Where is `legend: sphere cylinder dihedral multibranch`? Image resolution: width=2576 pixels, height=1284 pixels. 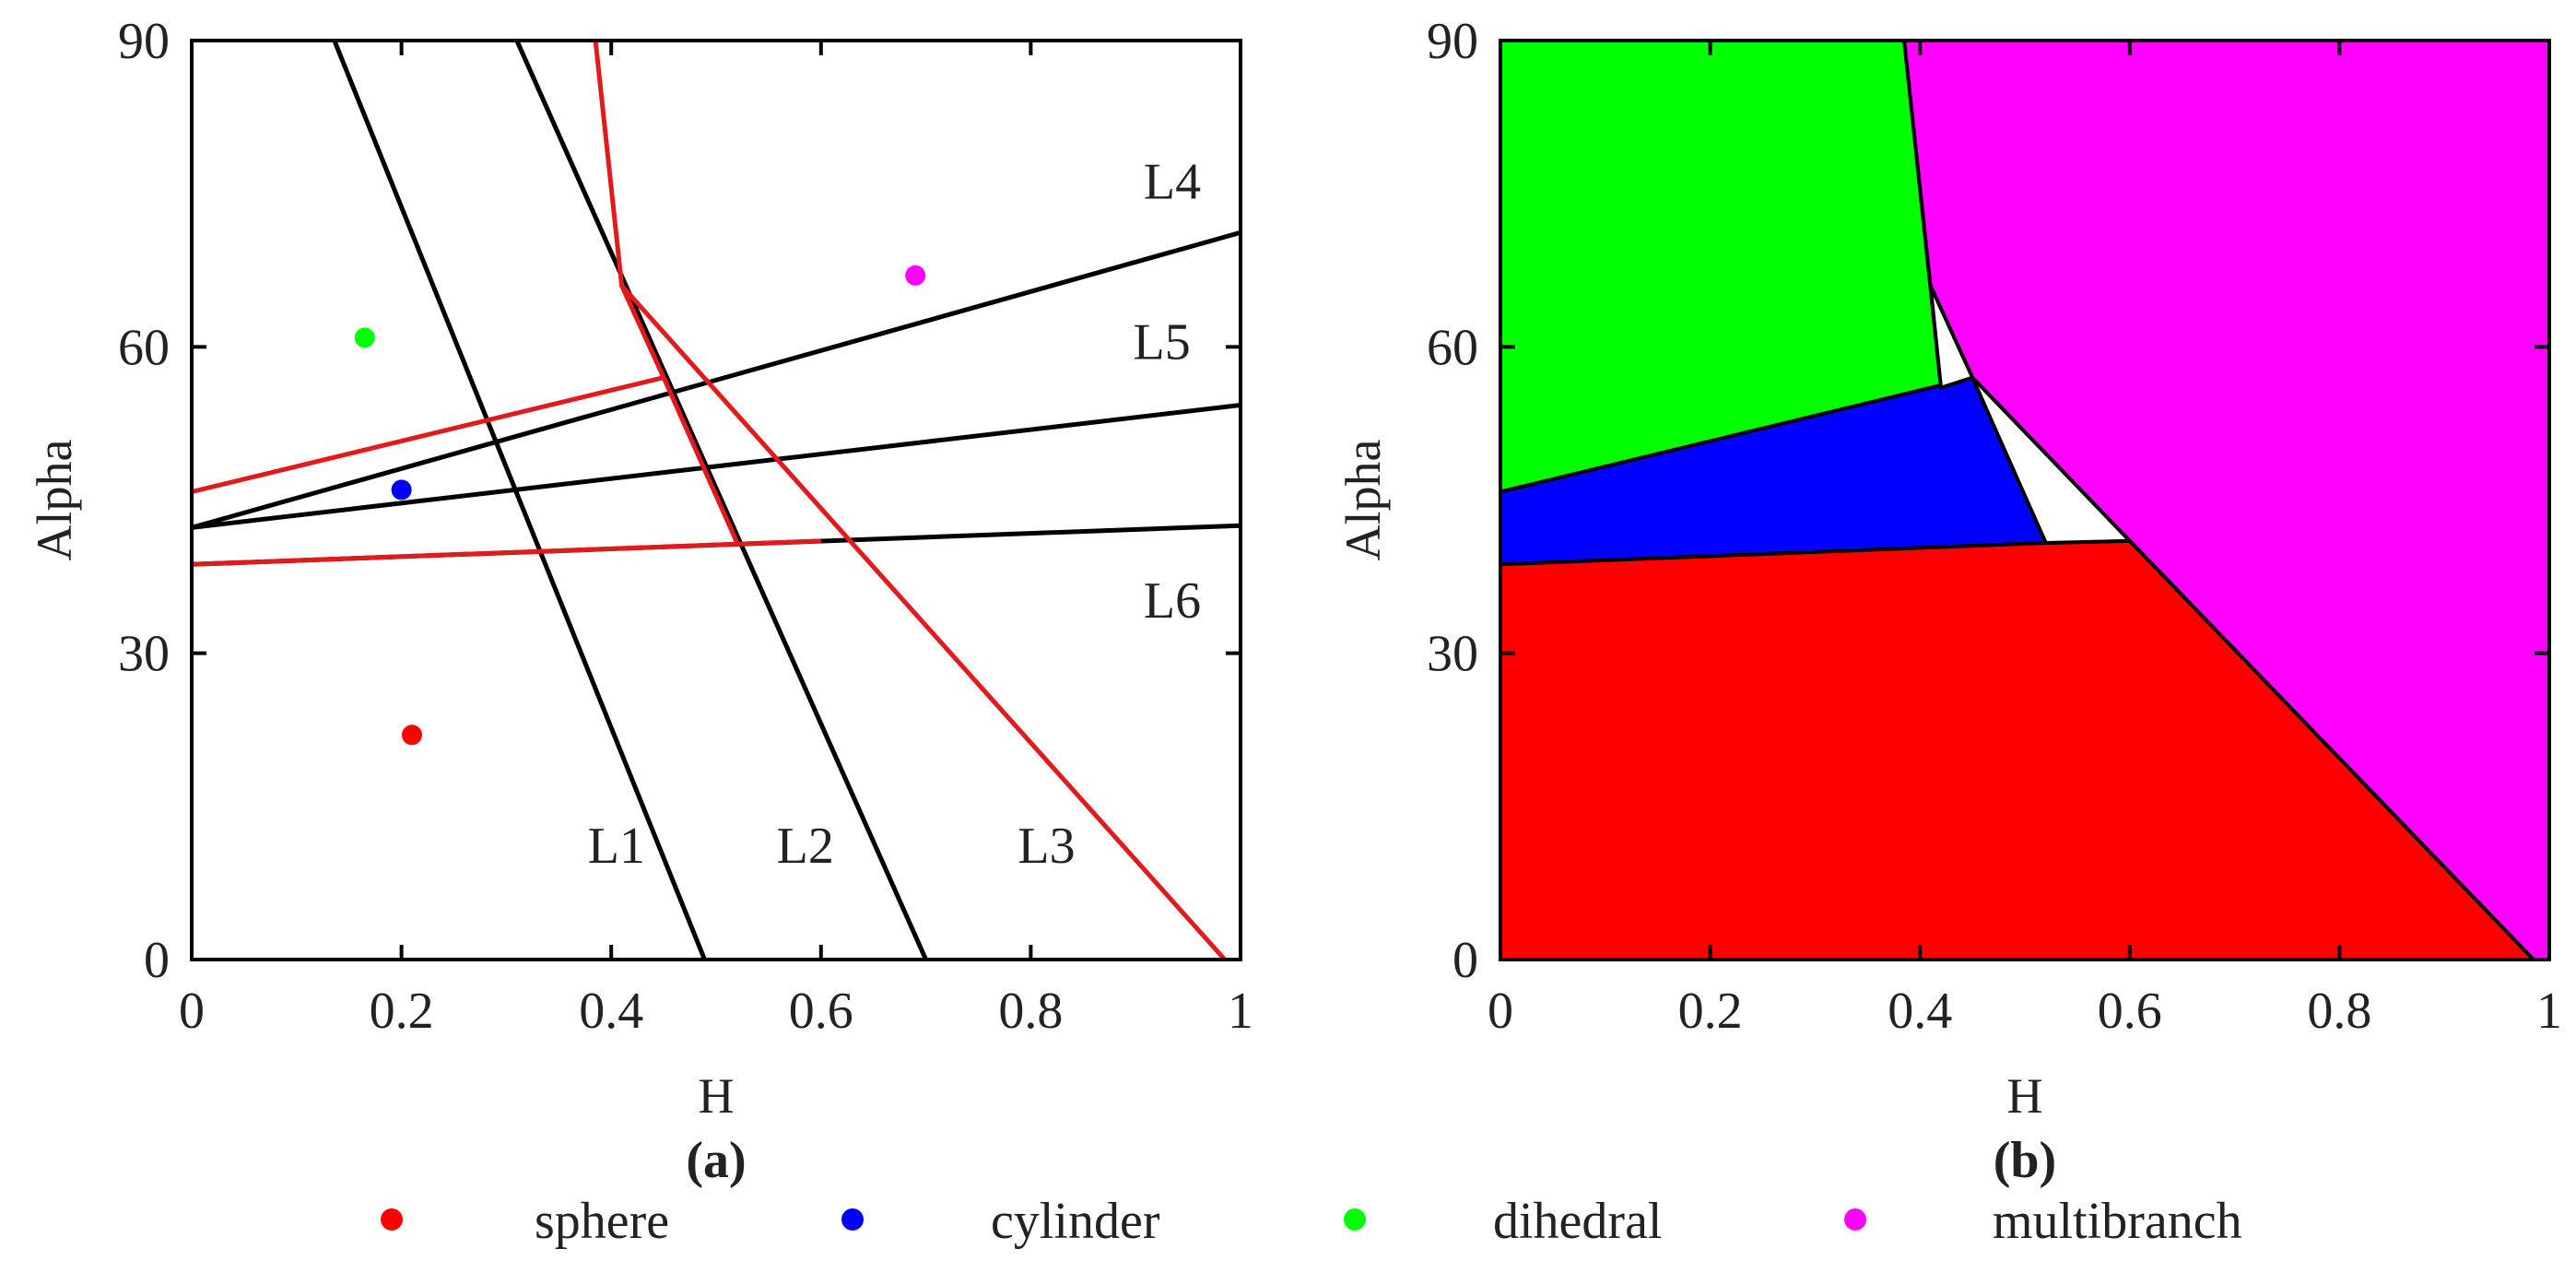 legend: sphere cylinder dihedral multibranch is located at coordinates (1311, 1222).